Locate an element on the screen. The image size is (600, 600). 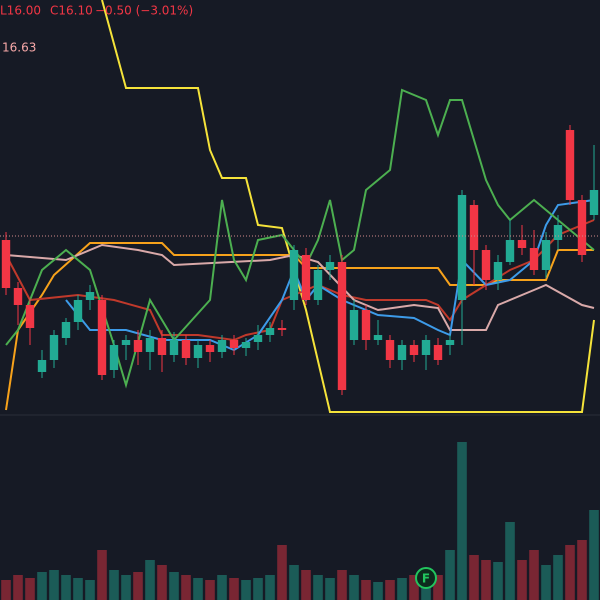
event-marker is located at coordinates (426, 578).